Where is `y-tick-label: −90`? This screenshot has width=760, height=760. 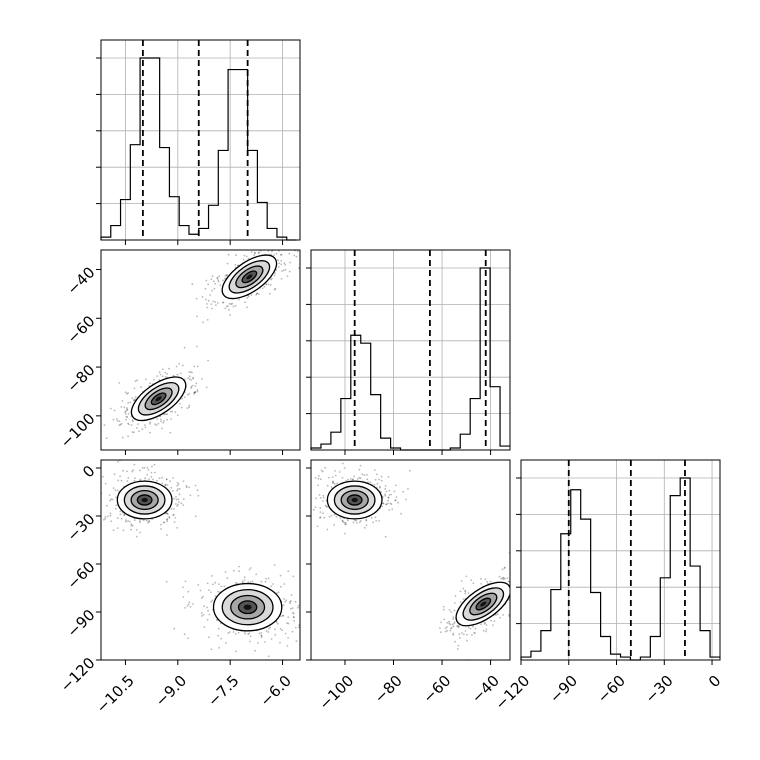
y-tick-label: −90 is located at coordinates (80, 623).